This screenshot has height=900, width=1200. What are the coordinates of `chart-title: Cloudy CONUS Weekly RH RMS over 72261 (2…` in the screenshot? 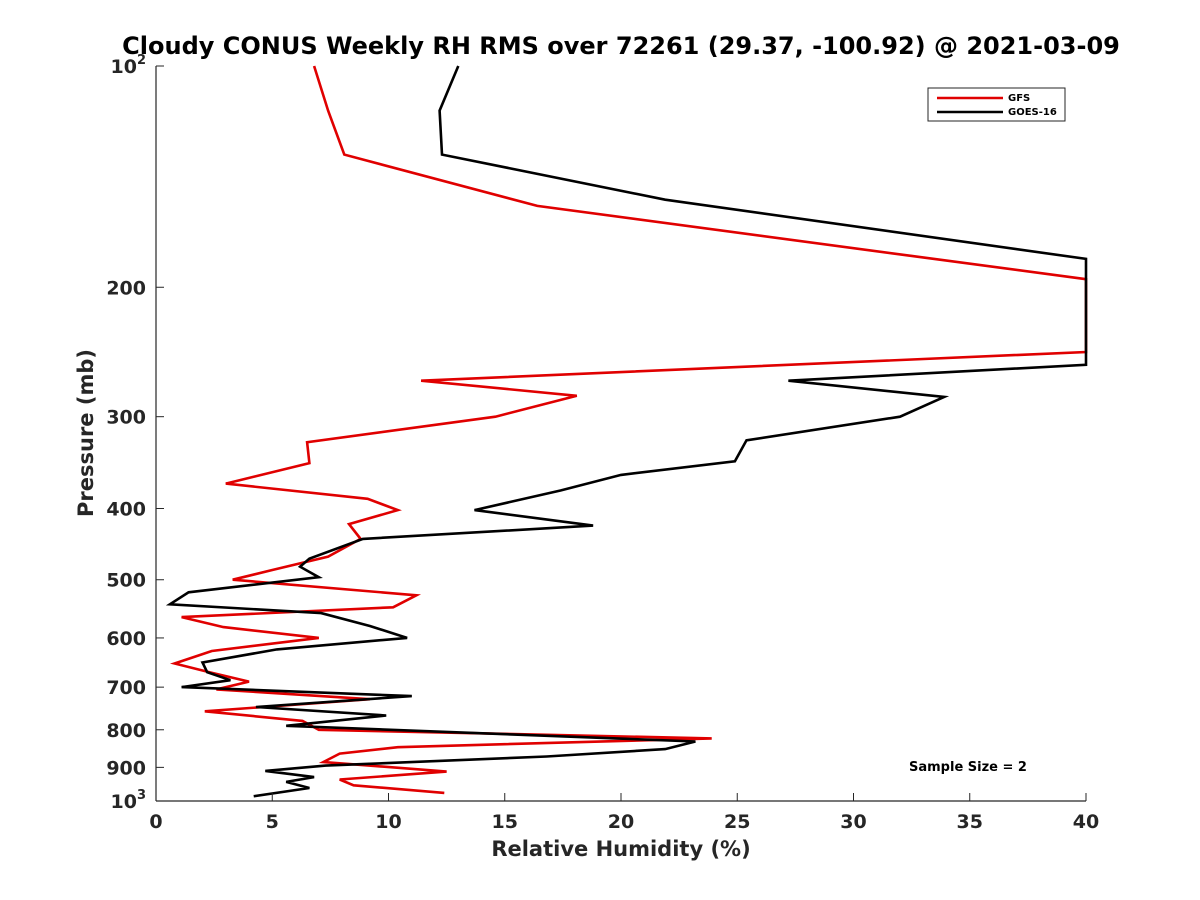 It's located at (621, 46).